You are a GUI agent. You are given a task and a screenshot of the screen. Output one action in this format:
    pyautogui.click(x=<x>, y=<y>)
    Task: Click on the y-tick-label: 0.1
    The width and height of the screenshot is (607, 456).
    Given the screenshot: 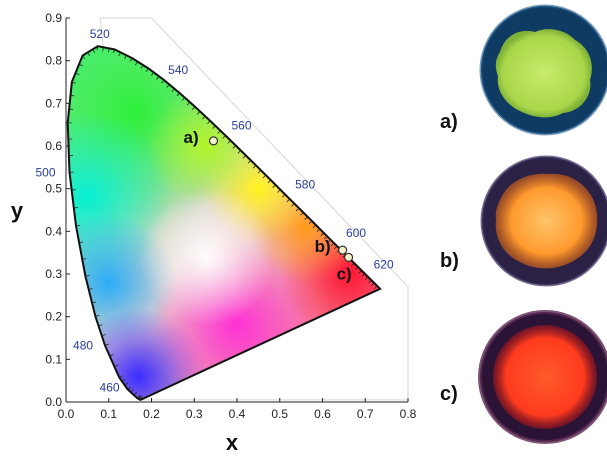 What is the action you would take?
    pyautogui.click(x=53, y=359)
    